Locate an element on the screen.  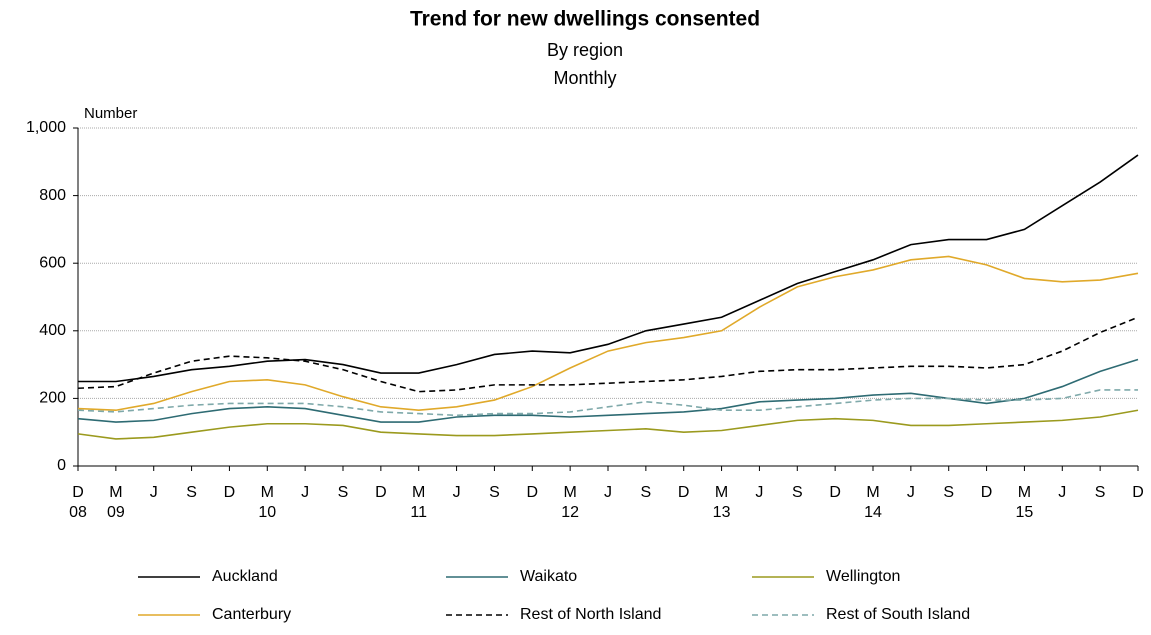
x-tick-sublabel: 08 is located at coordinates (78, 512).